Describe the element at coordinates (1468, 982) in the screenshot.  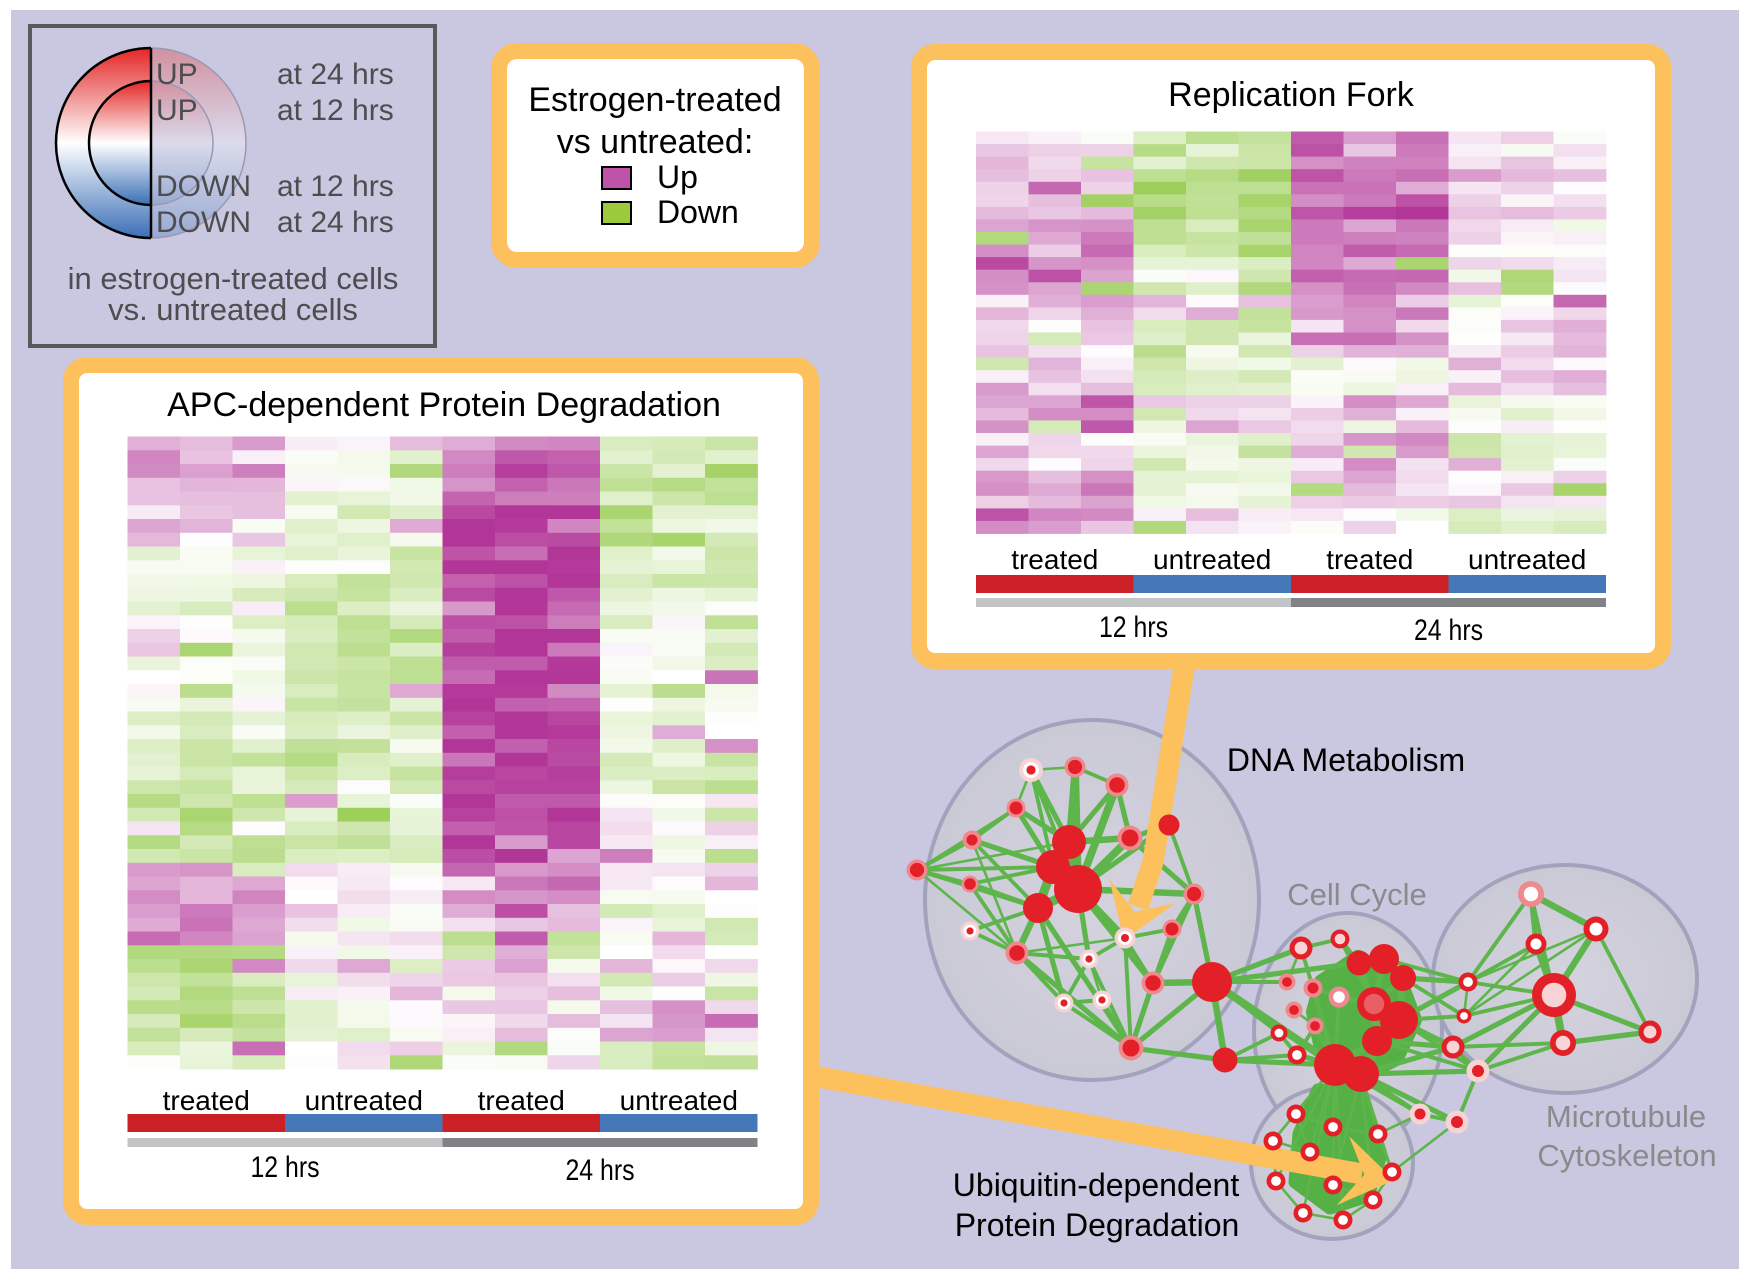
I see `network-node-42-ringw` at that location.